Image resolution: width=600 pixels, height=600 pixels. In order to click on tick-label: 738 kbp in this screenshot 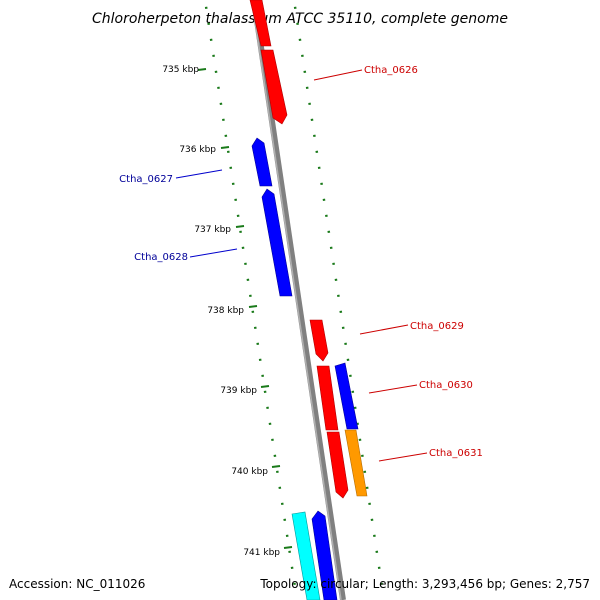, I will do `click(225, 311)`.